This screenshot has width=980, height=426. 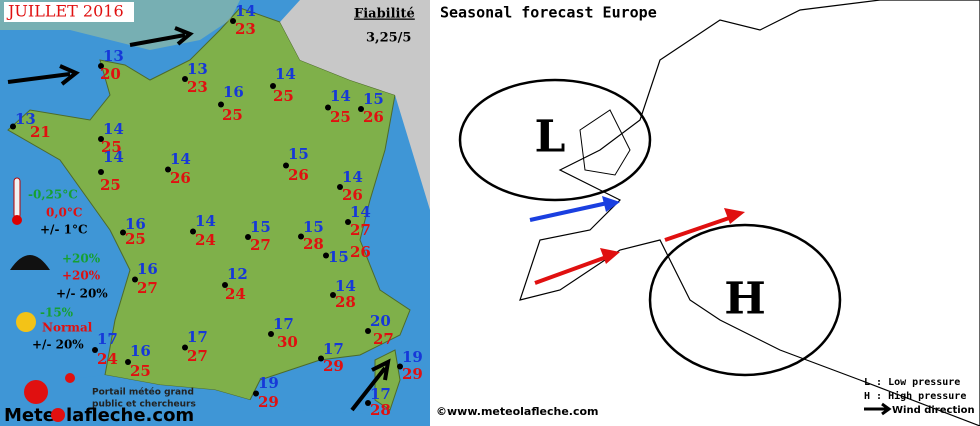 I want to click on legend-sun-range: +/- 20%, so click(x=58, y=345).